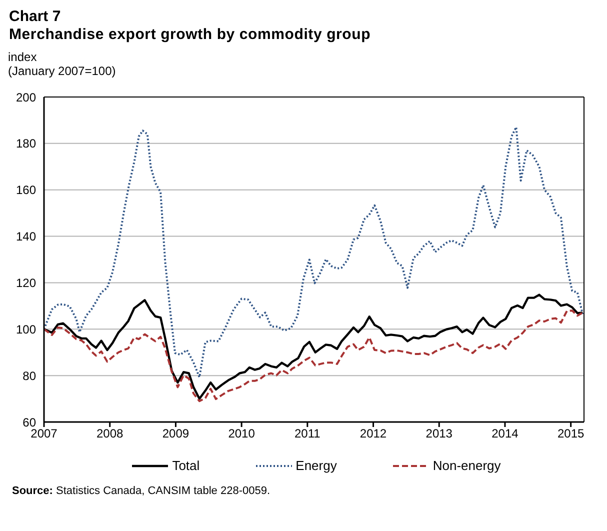 This screenshot has width=607, height=531. What do you see at coordinates (186, 465) in the screenshot?
I see `legend-label: Total` at bounding box center [186, 465].